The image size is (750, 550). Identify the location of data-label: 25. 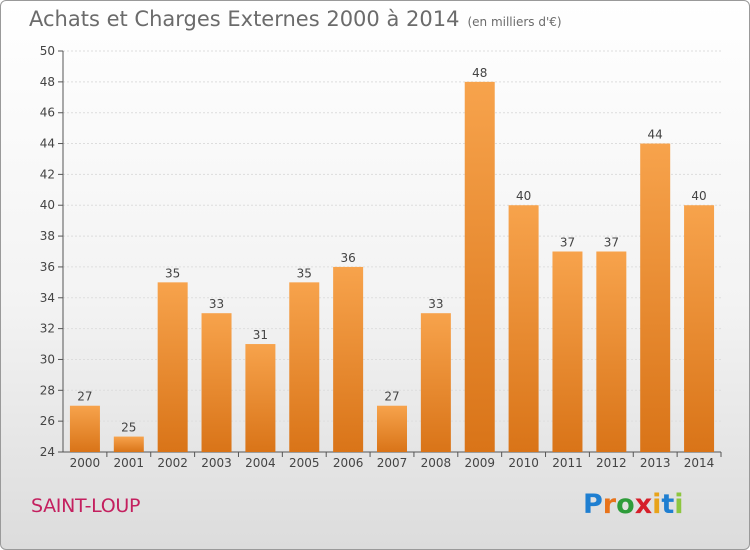
(128, 428).